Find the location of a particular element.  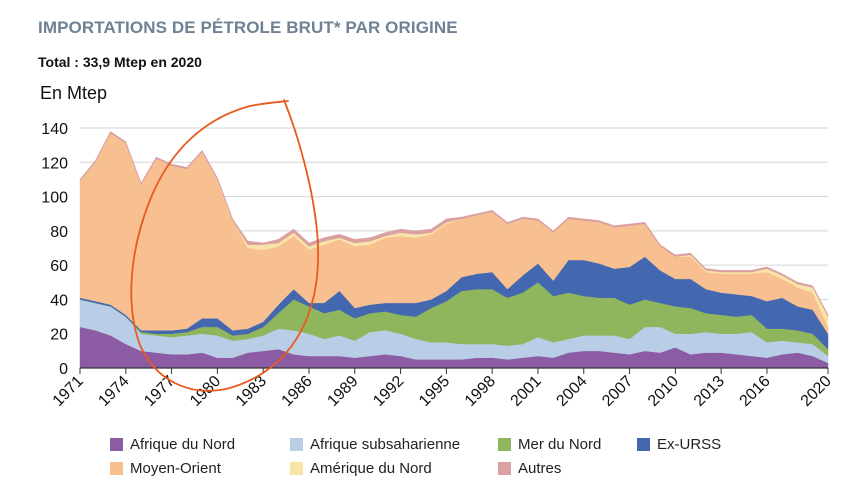

legend-item: Amérique du Nord is located at coordinates (361, 468).